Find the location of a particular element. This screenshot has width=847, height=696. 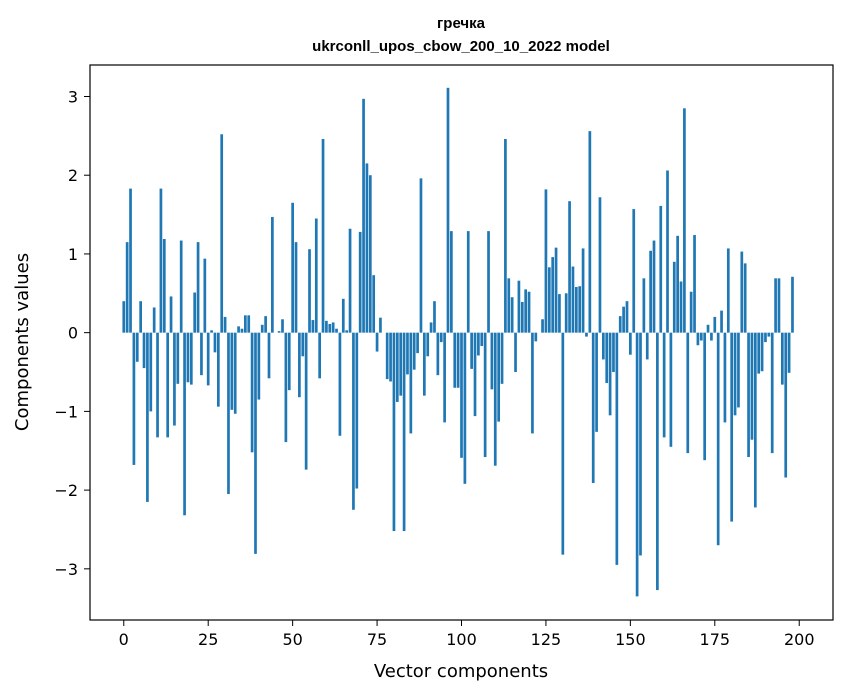

y-axis-ticks: −3 −2 −1 0 1 2 3 is located at coordinates (72, 333).